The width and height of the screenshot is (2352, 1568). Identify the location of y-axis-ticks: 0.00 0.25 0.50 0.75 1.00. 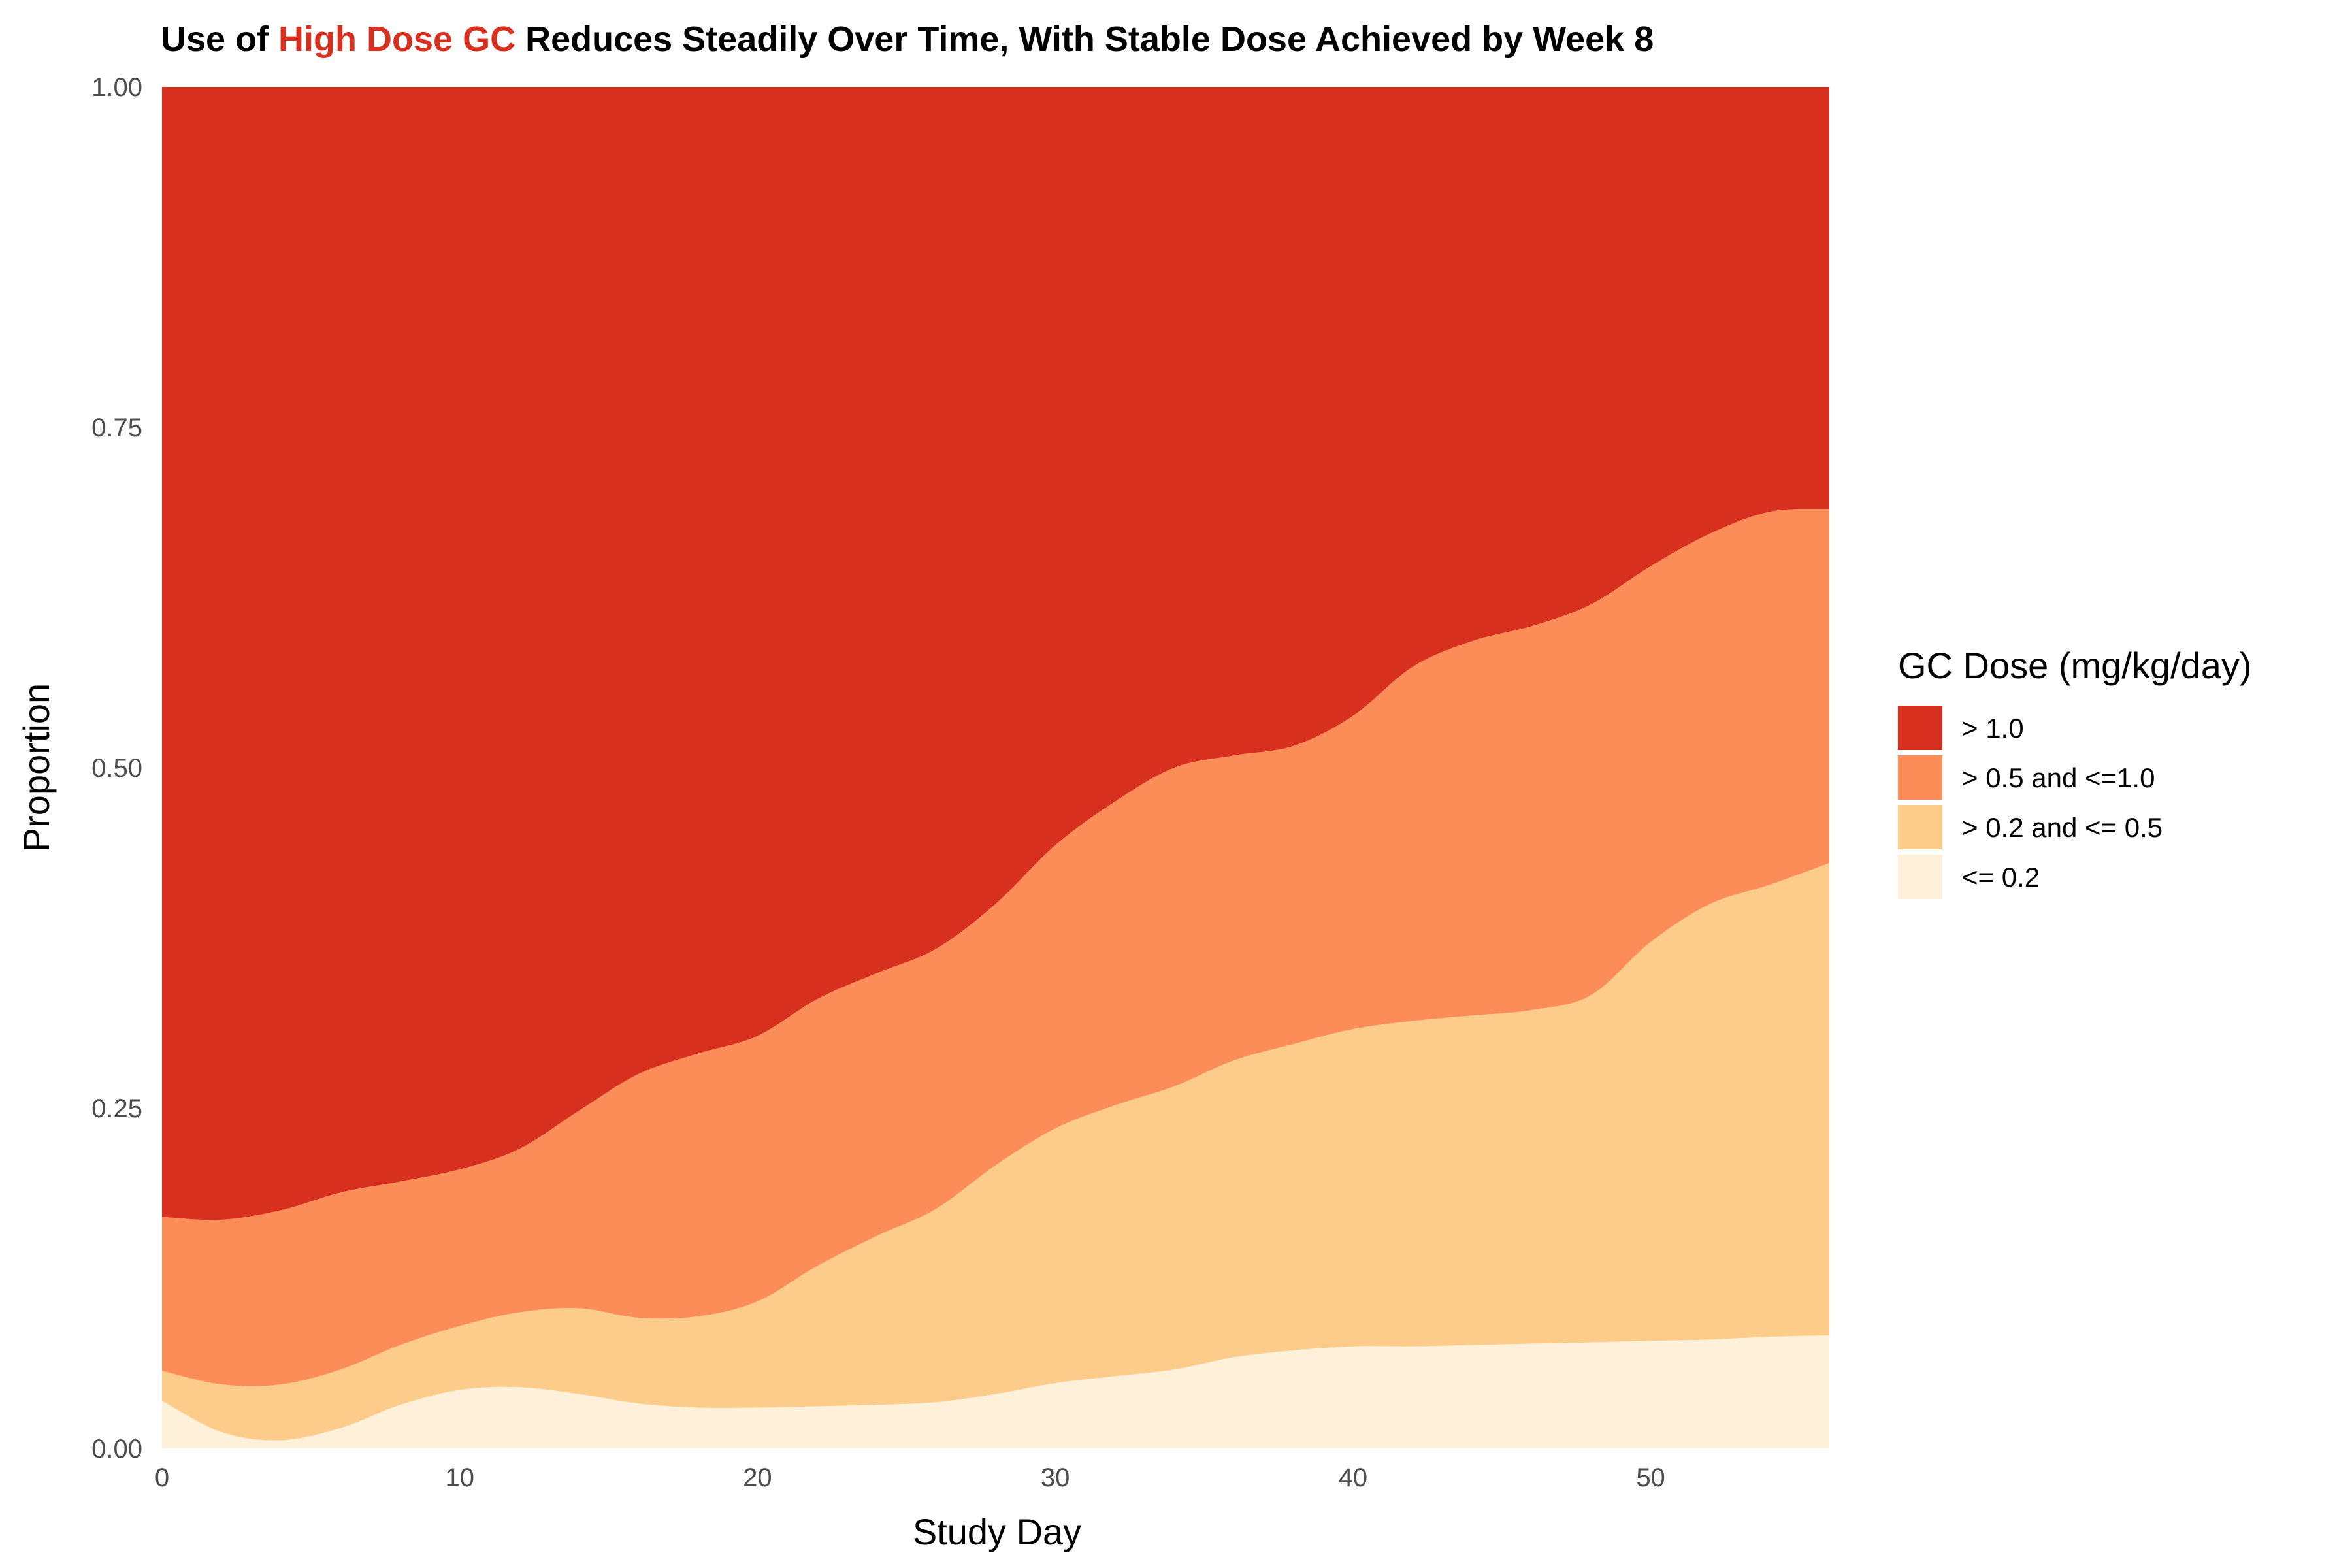
(116, 768).